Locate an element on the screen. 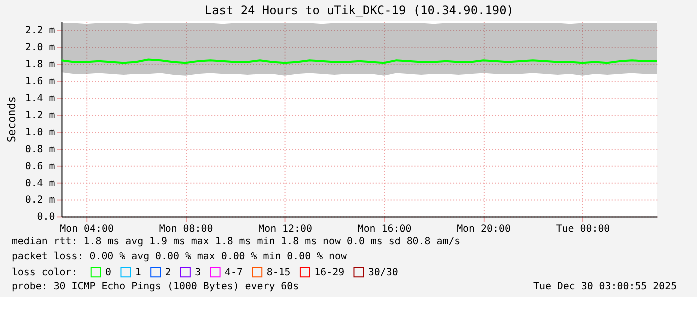 This screenshot has height=315, width=697. legend-label: 8-15 is located at coordinates (278, 272).